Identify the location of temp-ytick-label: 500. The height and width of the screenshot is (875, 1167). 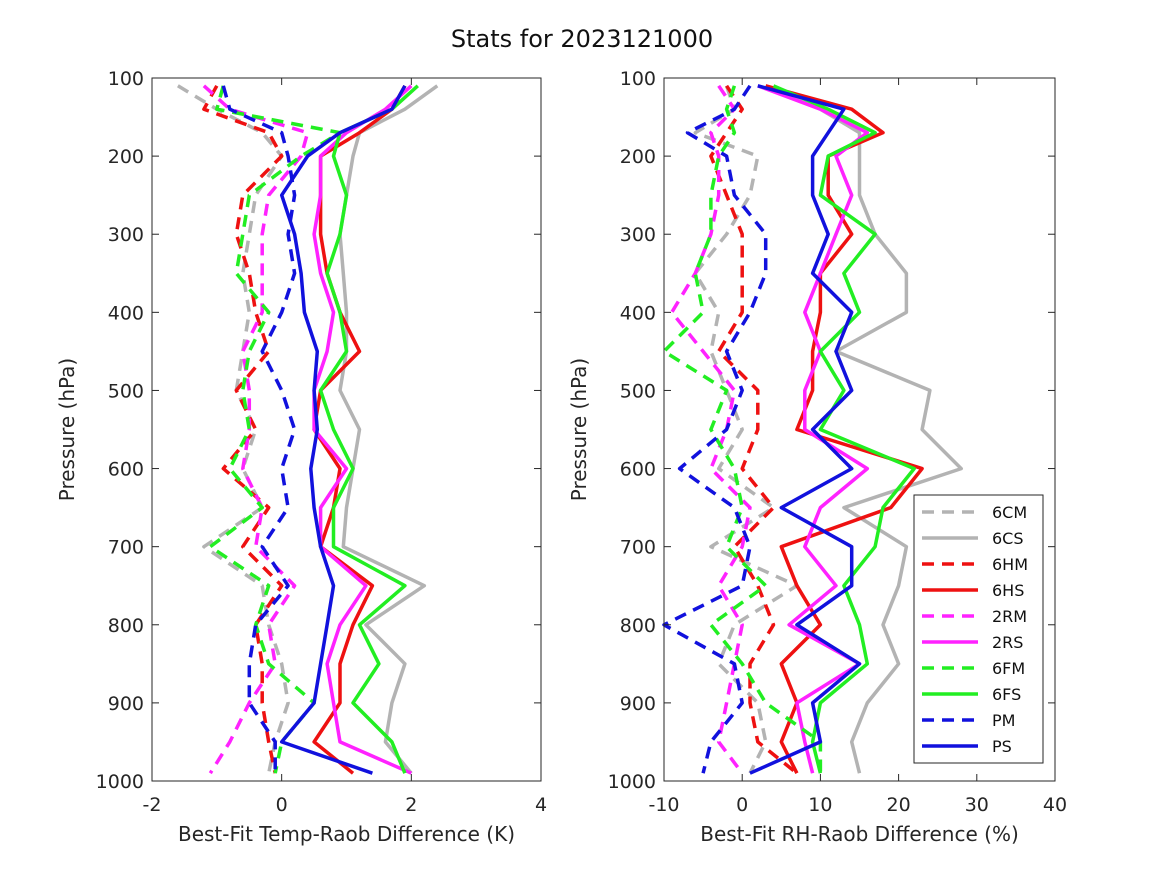
(126, 391).